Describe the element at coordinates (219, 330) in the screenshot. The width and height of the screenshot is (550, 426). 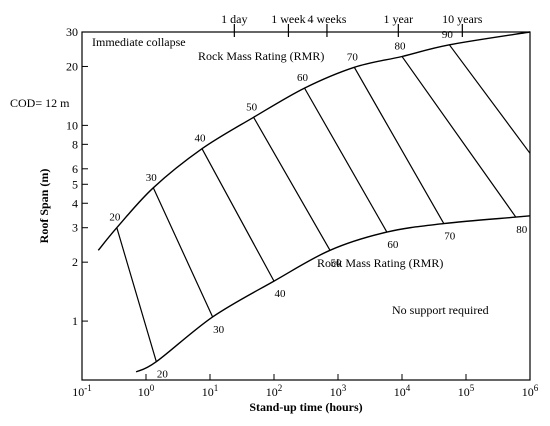
I see `lower-rmr-label: 30` at that location.